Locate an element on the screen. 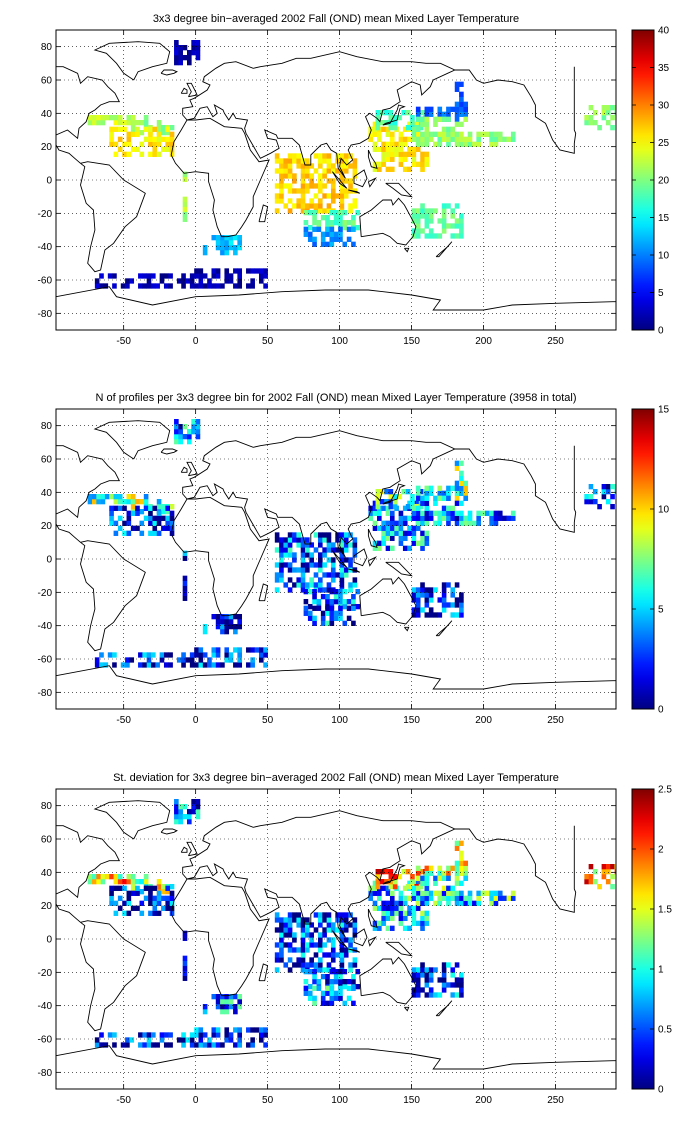 This screenshot has width=696, height=1140. coastline is located at coordinates (388, 221).